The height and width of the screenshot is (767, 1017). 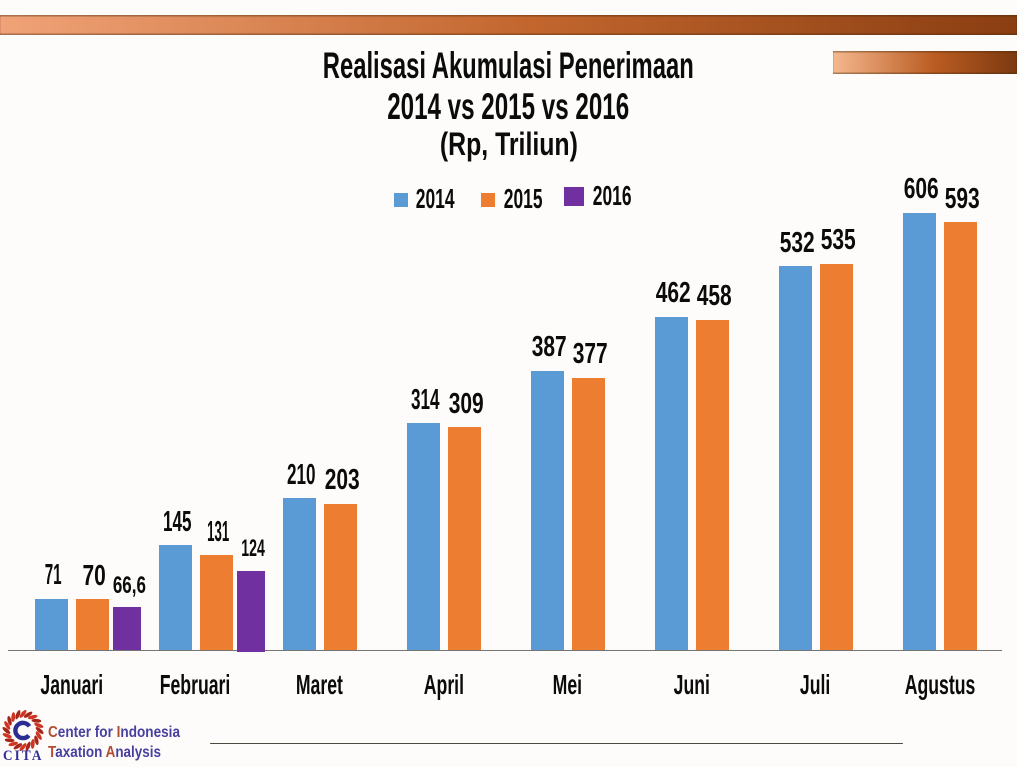 I want to click on bar-2014-Agustus, so click(x=919, y=431).